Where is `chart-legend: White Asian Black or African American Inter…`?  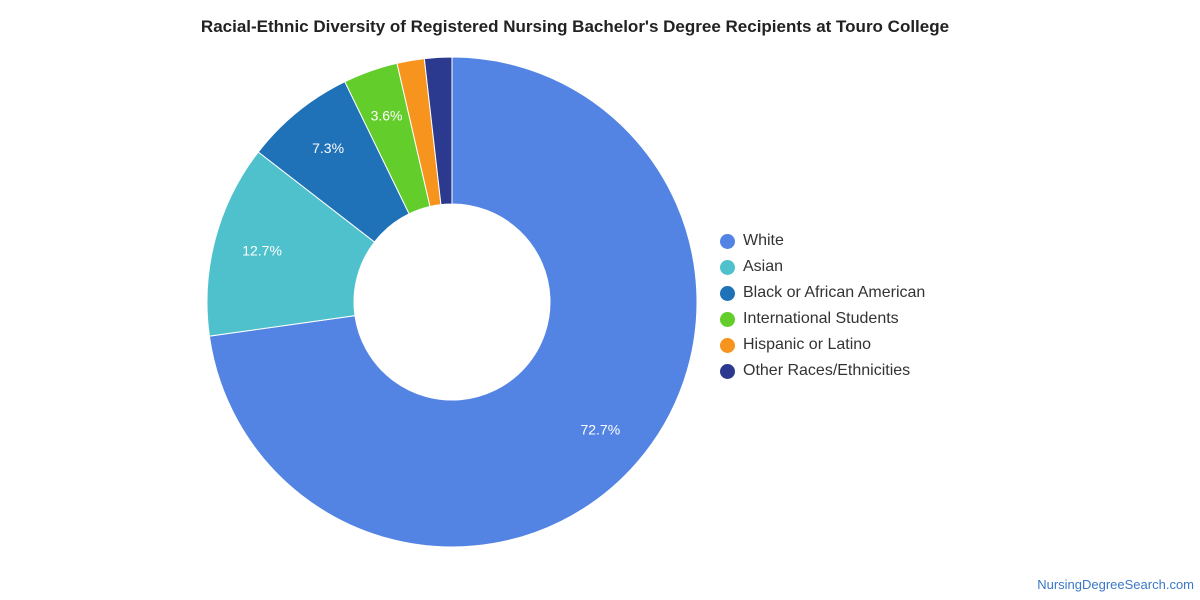
chart-legend: White Asian Black or African American Inter… is located at coordinates (822, 306).